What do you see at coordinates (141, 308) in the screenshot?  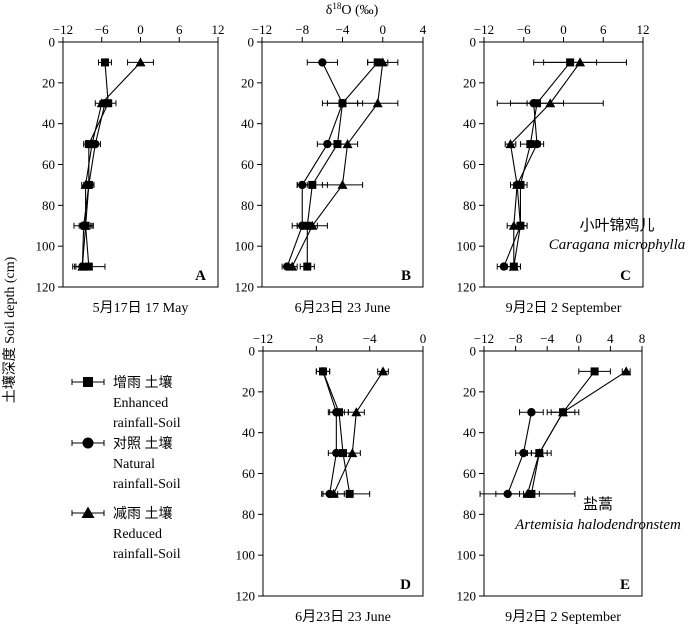 I see `panel-caption: 5月17日 17 May` at bounding box center [141, 308].